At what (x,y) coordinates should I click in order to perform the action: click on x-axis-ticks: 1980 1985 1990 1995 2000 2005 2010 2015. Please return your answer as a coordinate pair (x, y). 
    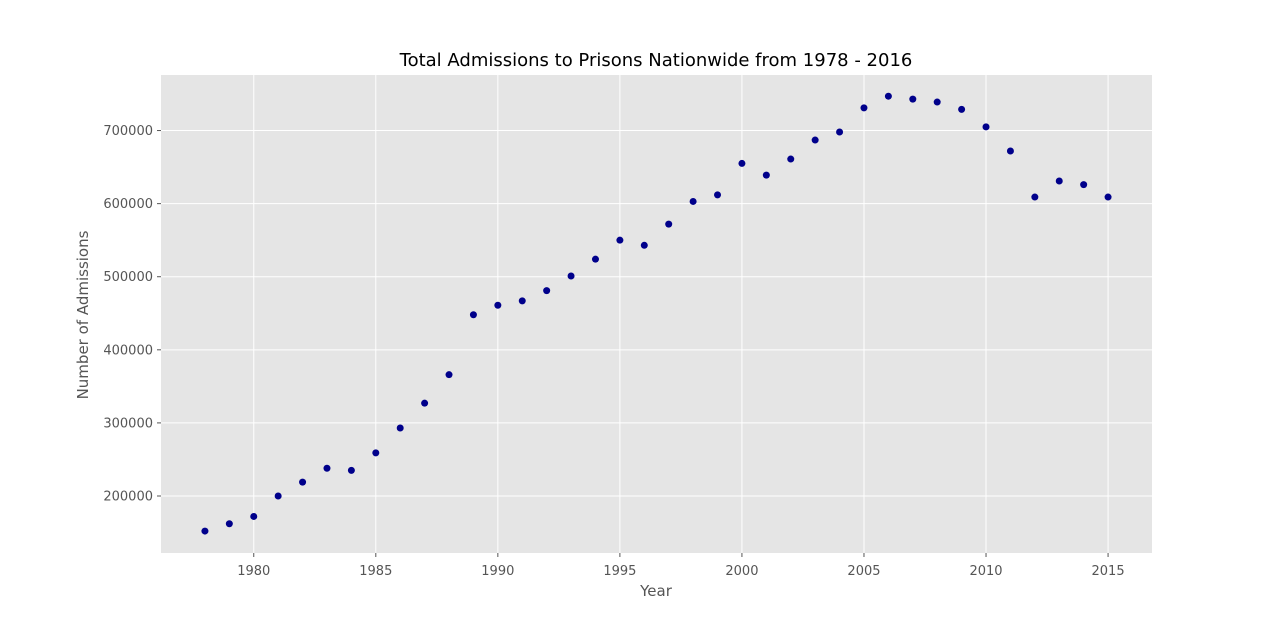
    Looking at the image, I should click on (681, 566).